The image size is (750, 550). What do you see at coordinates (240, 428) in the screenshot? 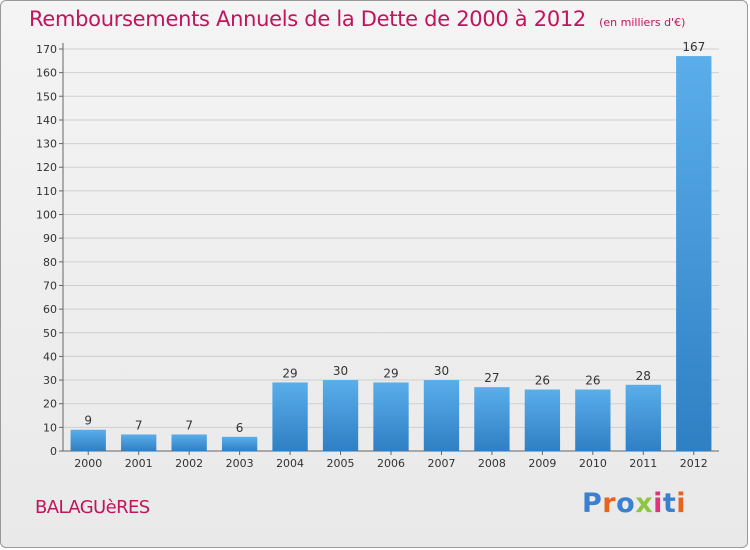
I see `data-label: 6` at bounding box center [240, 428].